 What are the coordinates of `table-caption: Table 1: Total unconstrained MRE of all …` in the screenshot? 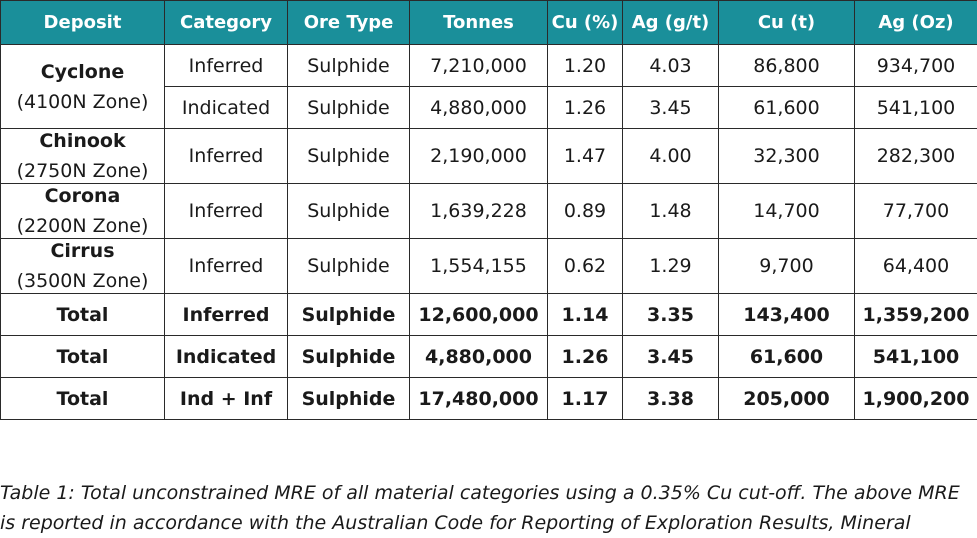 It's located at (488, 508).